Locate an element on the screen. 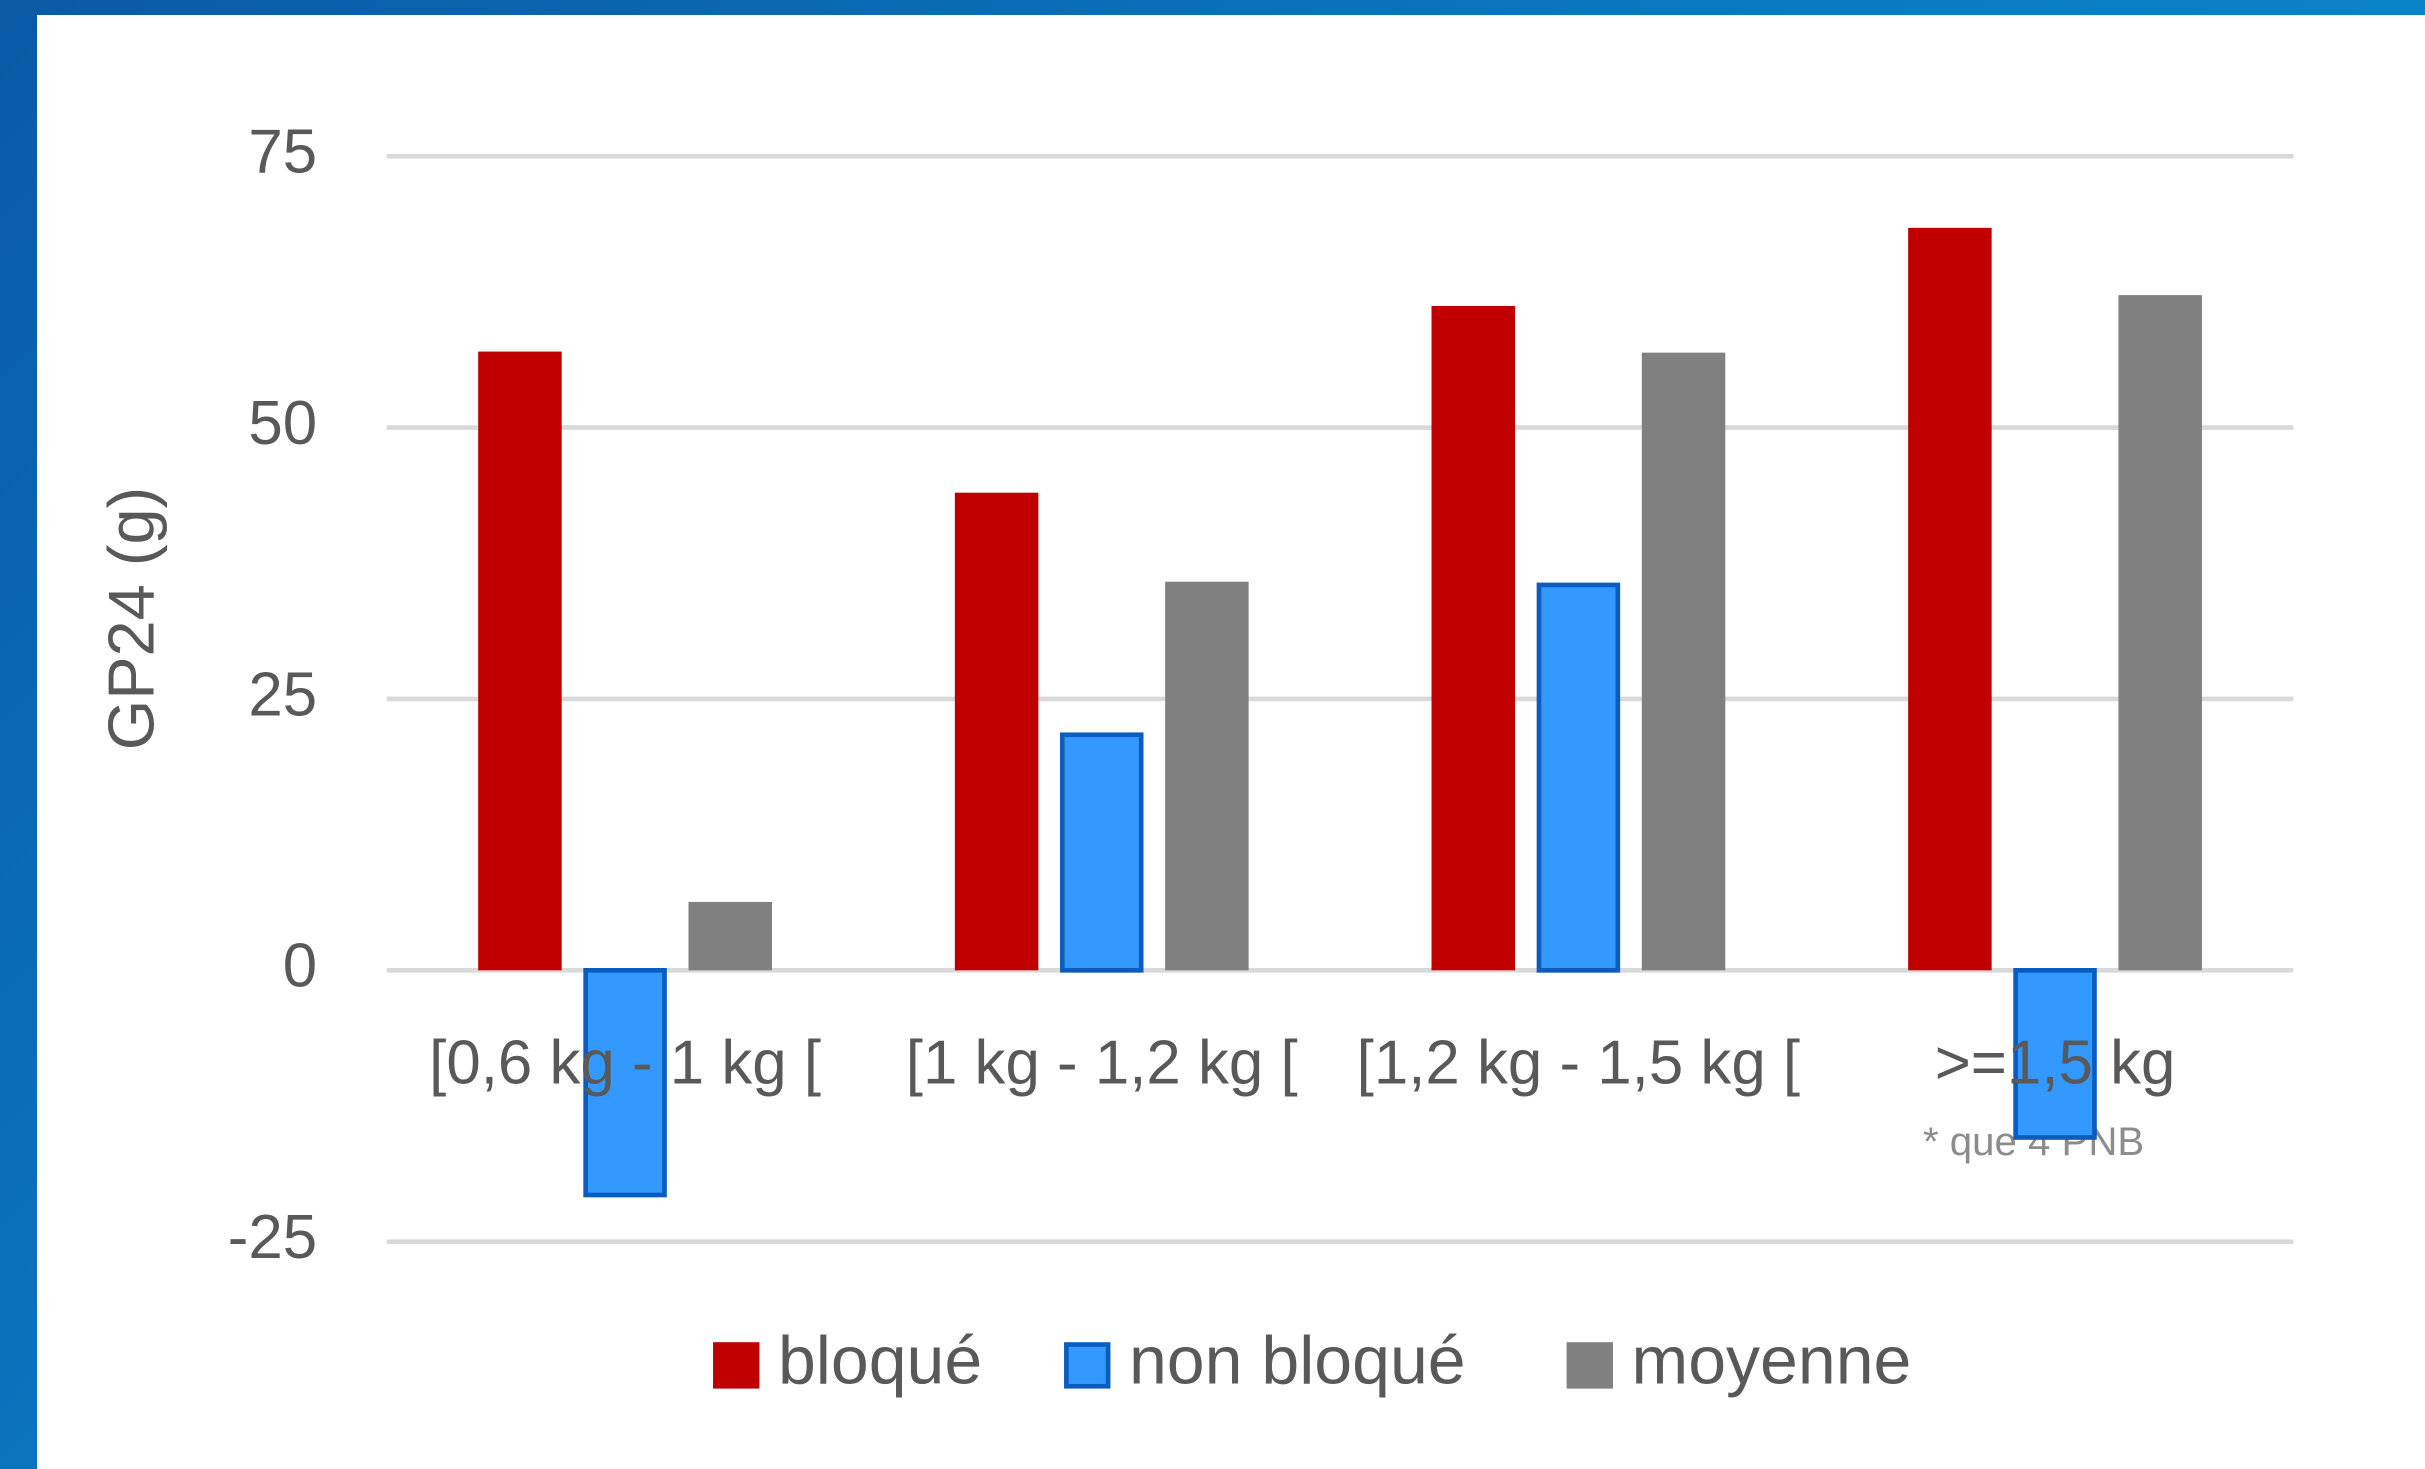  y-tick-label: 75 is located at coordinates (282, 152).